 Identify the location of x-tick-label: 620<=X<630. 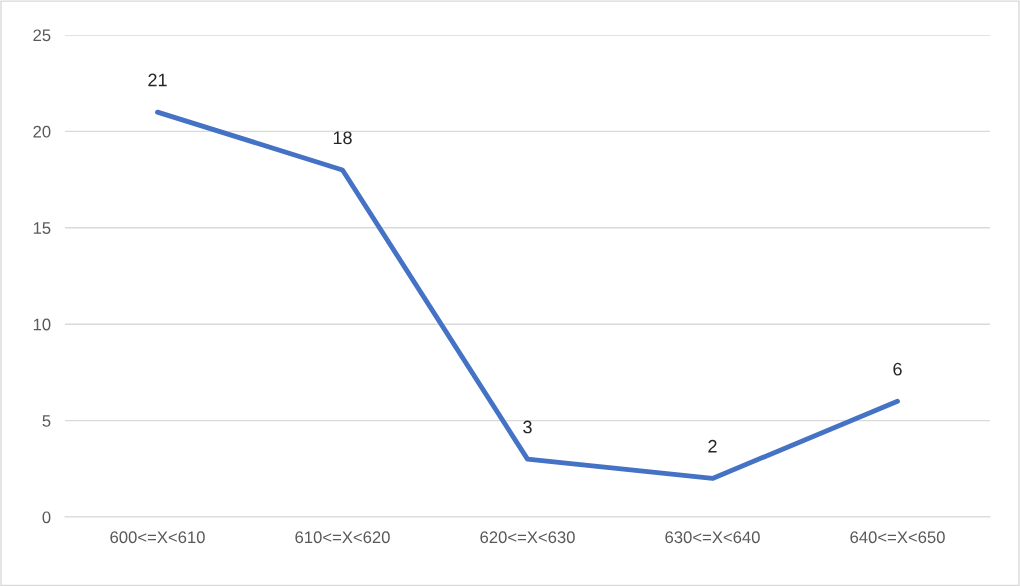
(527, 537).